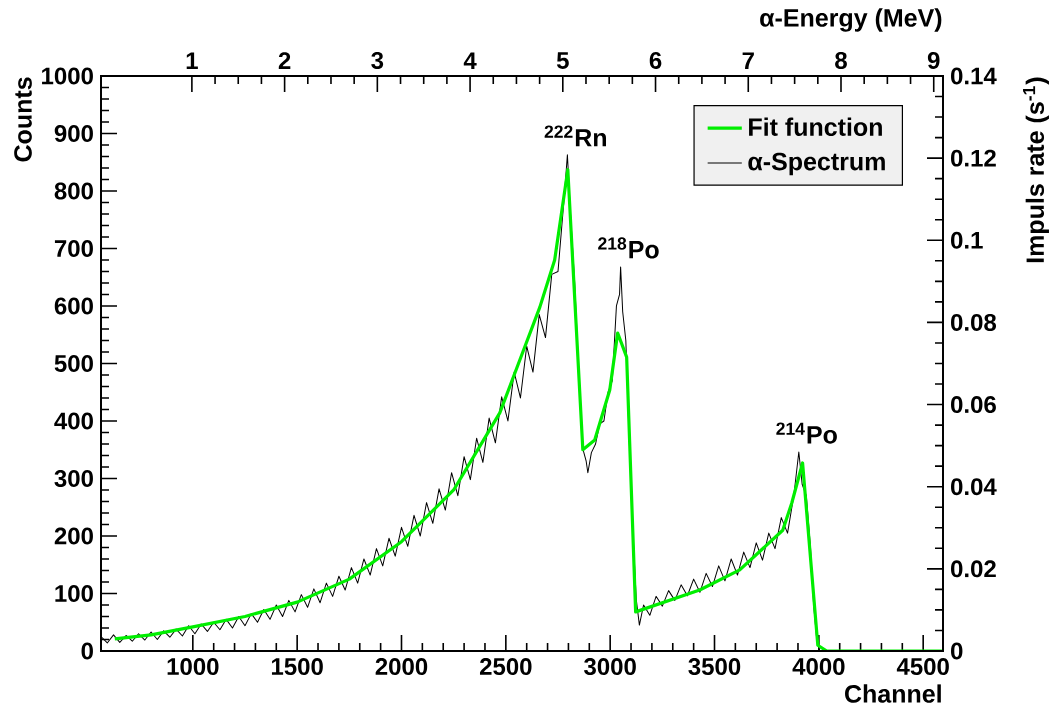  Describe the element at coordinates (297, 667) in the screenshot. I see `x-tick-label: 1500` at that location.